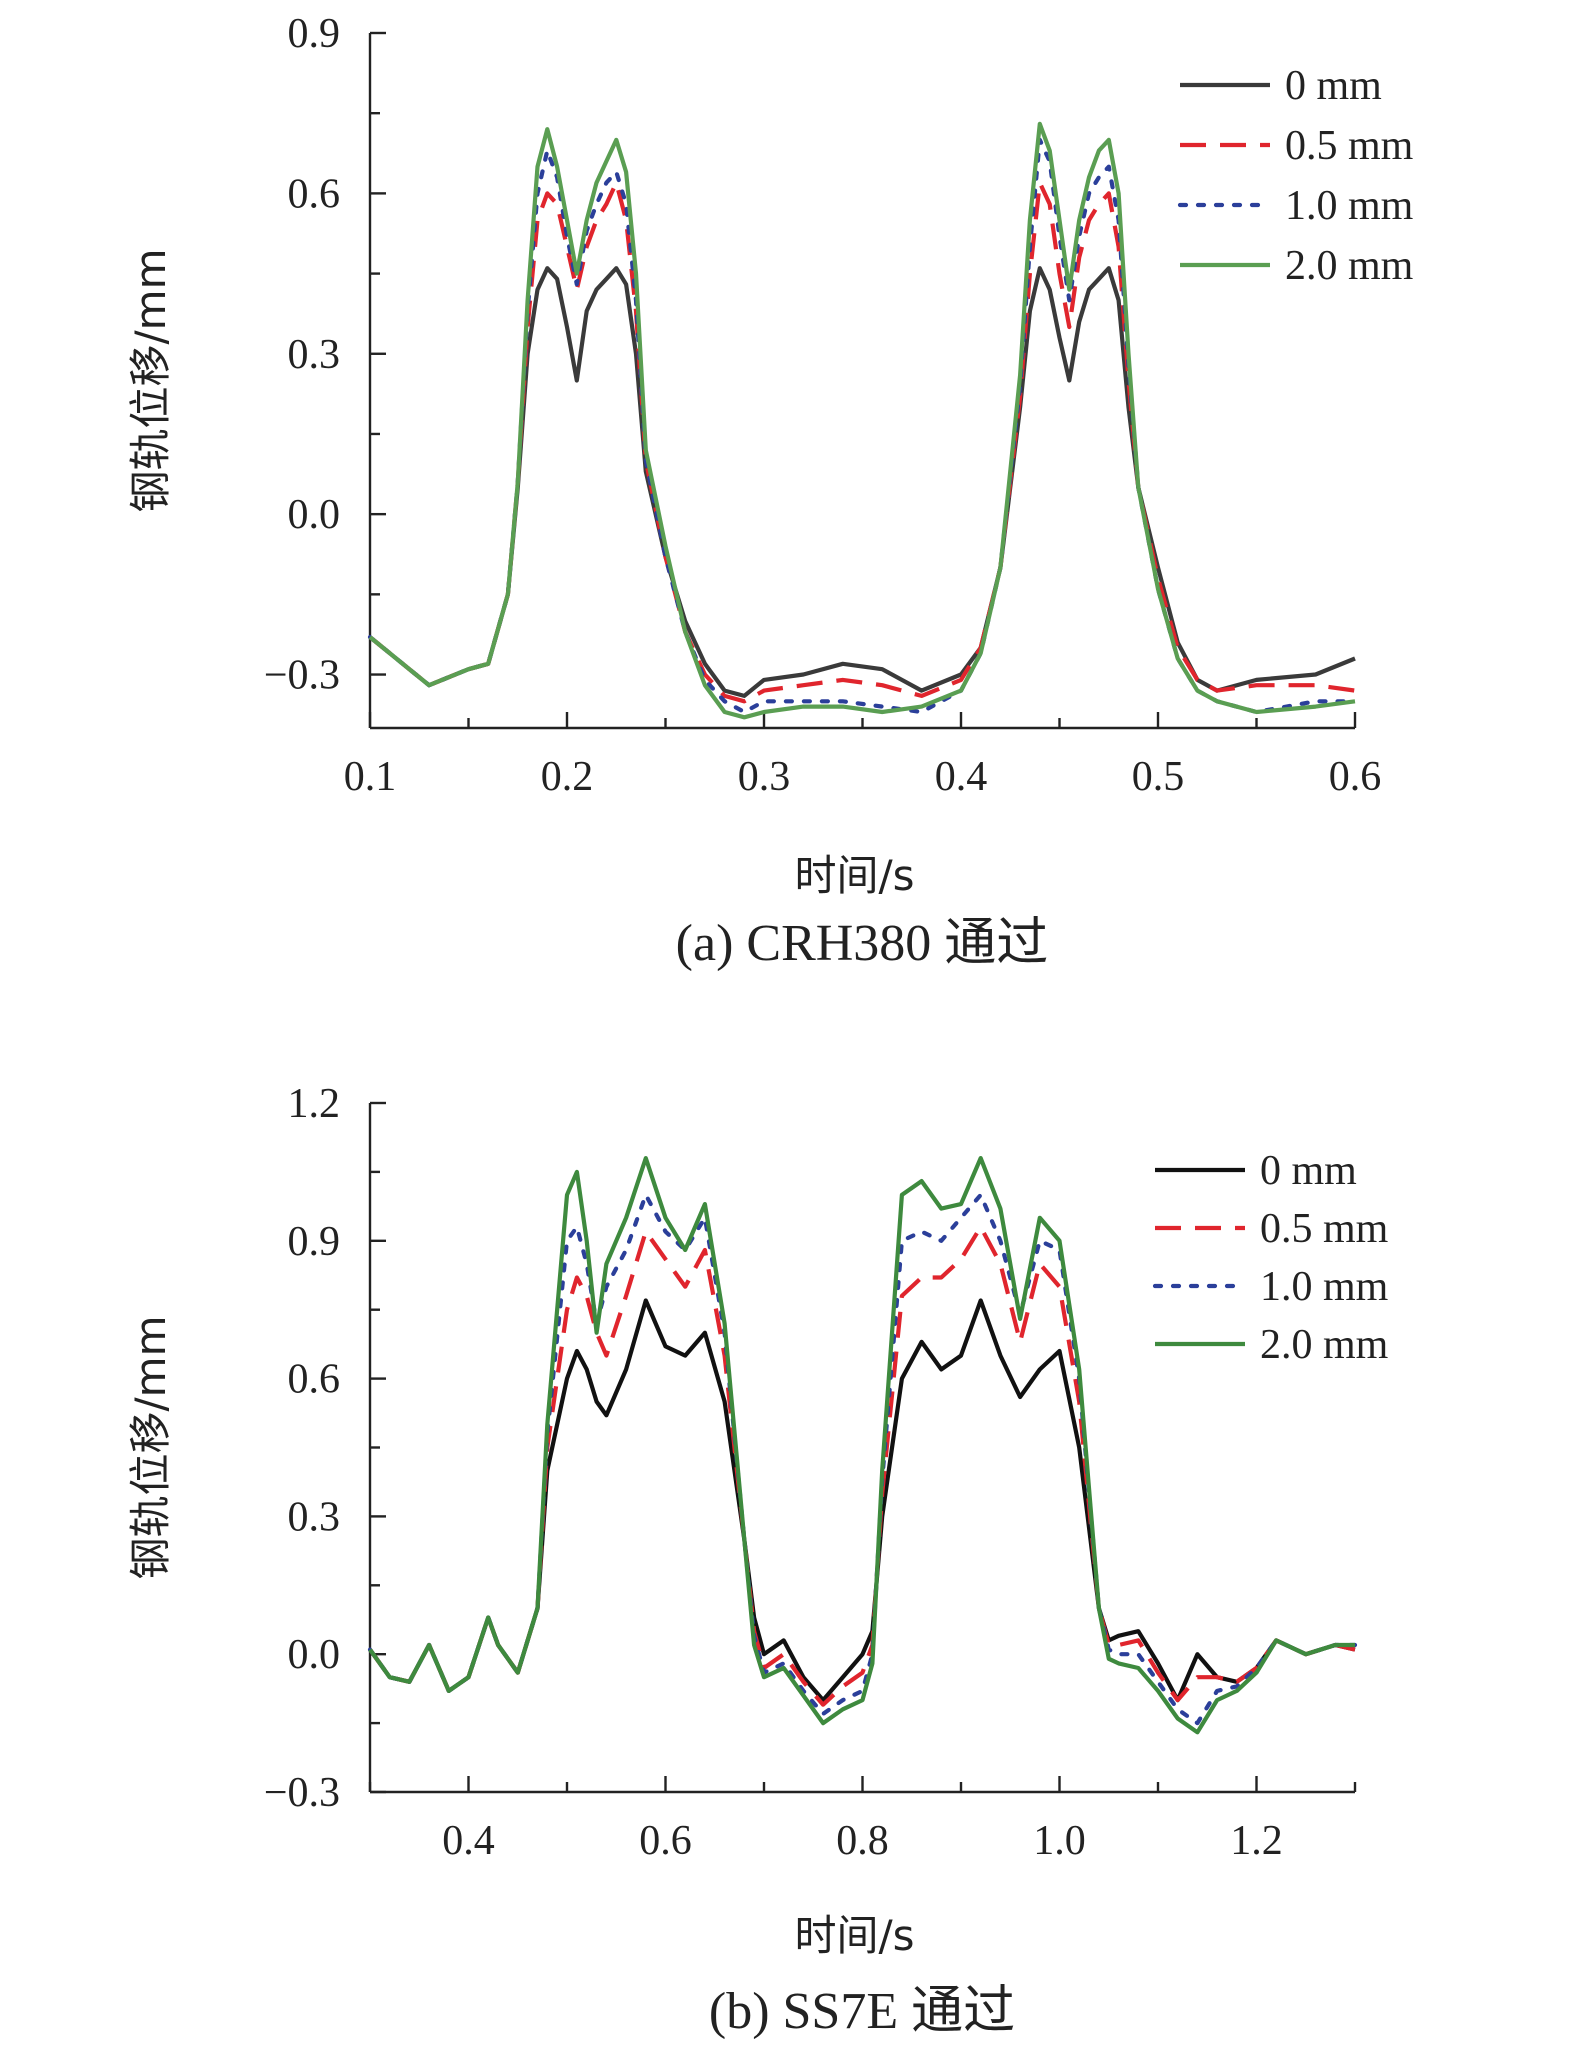  Describe the element at coordinates (1158, 777) in the screenshot. I see `x-tick-label: 0.5` at that location.